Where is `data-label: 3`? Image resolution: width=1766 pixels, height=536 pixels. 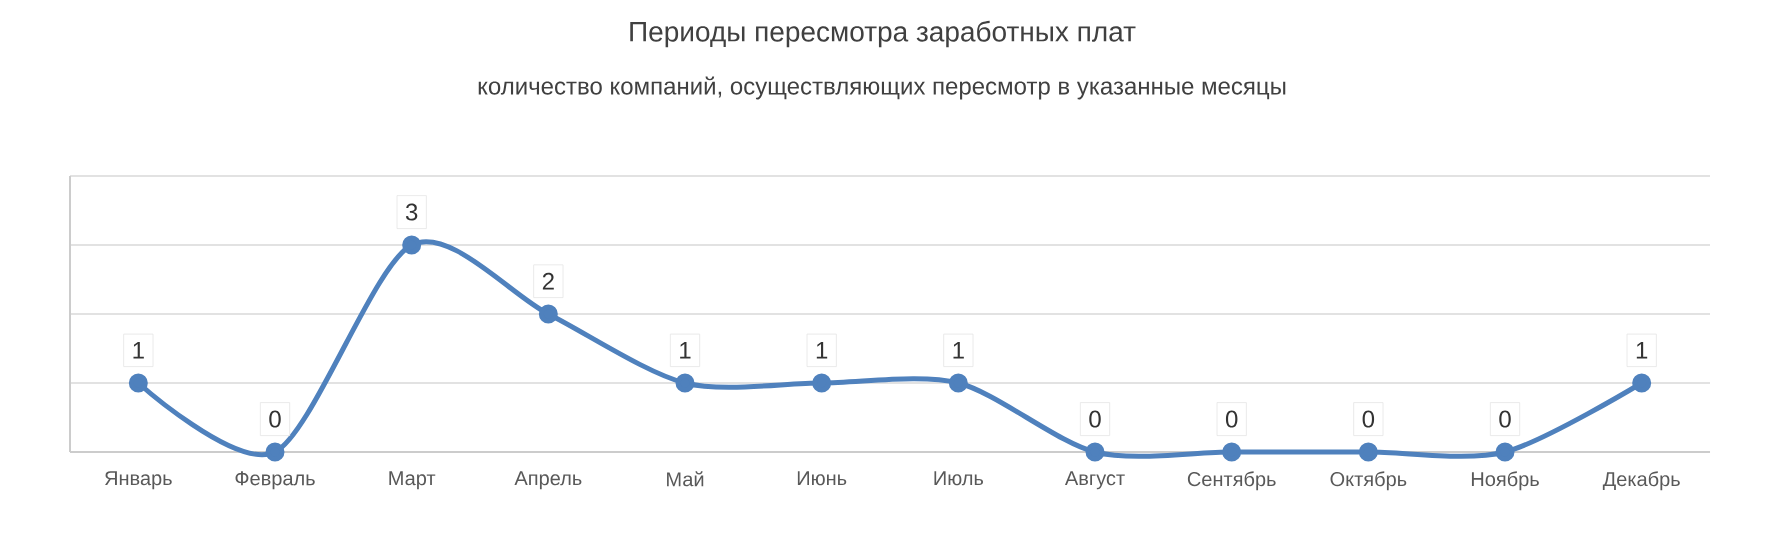 data-label: 3 is located at coordinates (411, 212).